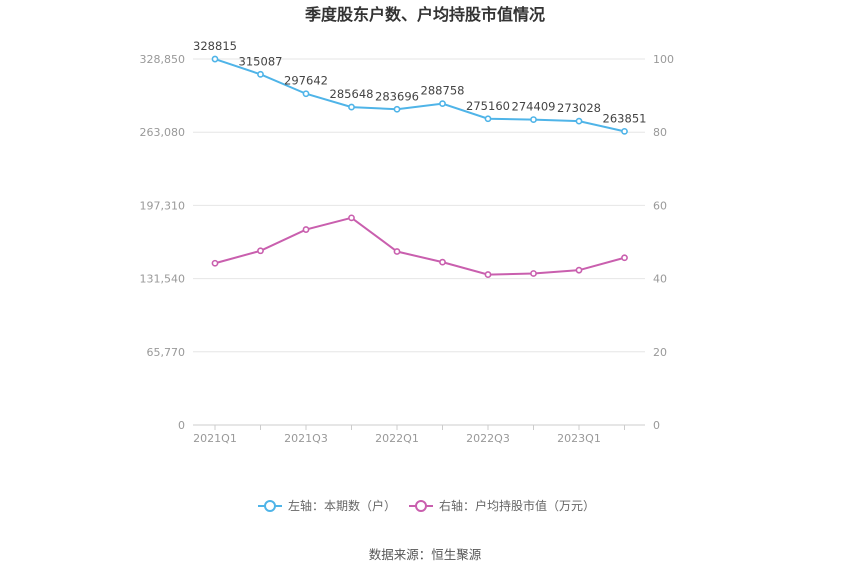 The image size is (850, 575). I want to click on chart-title: 季度股东户数、户均持股市值情况, so click(424, 14).